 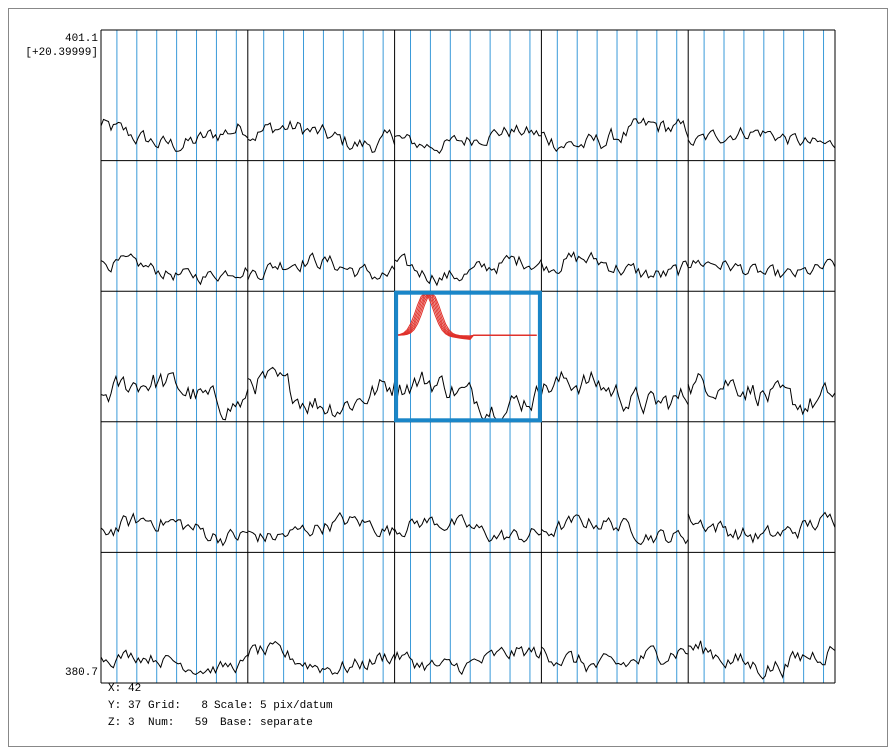 I want to click on status-value: separate, so click(x=286, y=723).